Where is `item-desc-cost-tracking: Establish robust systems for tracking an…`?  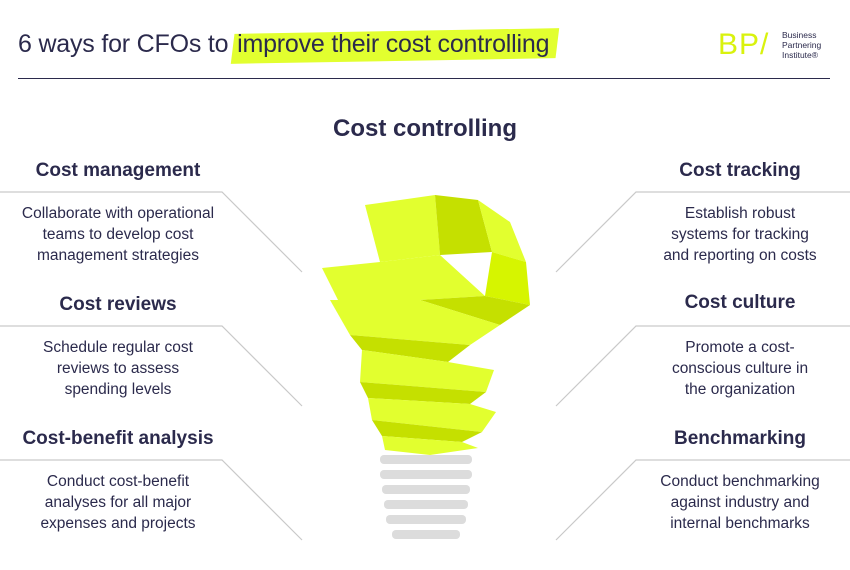 item-desc-cost-tracking: Establish robust systems for tracking an… is located at coordinates (740, 234).